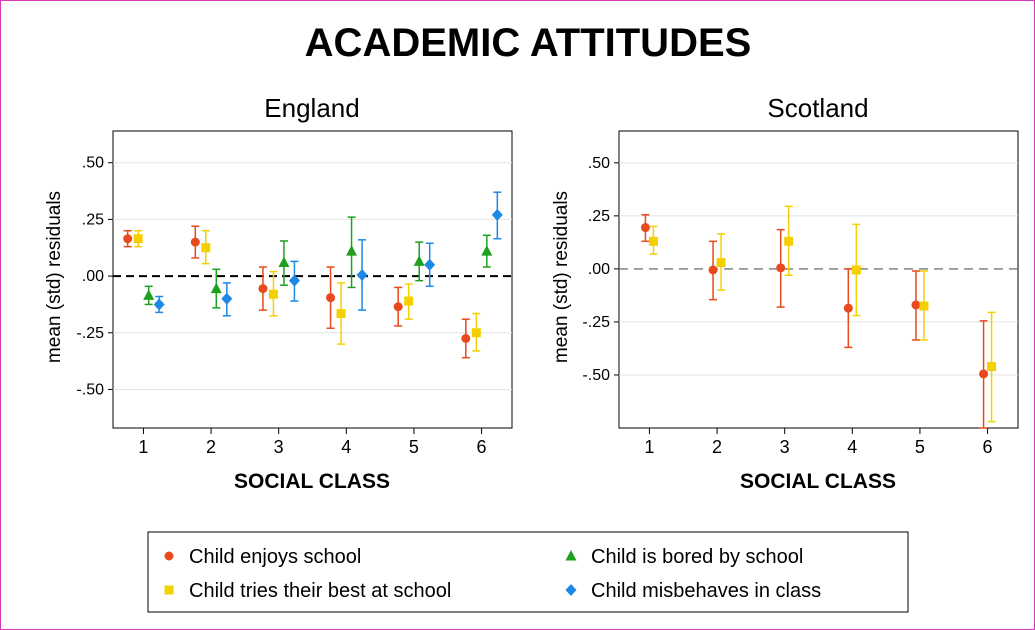 The width and height of the screenshot is (1035, 630). Describe the element at coordinates (90, 389) in the screenshot. I see `england-y-tick-label: -.50` at that location.